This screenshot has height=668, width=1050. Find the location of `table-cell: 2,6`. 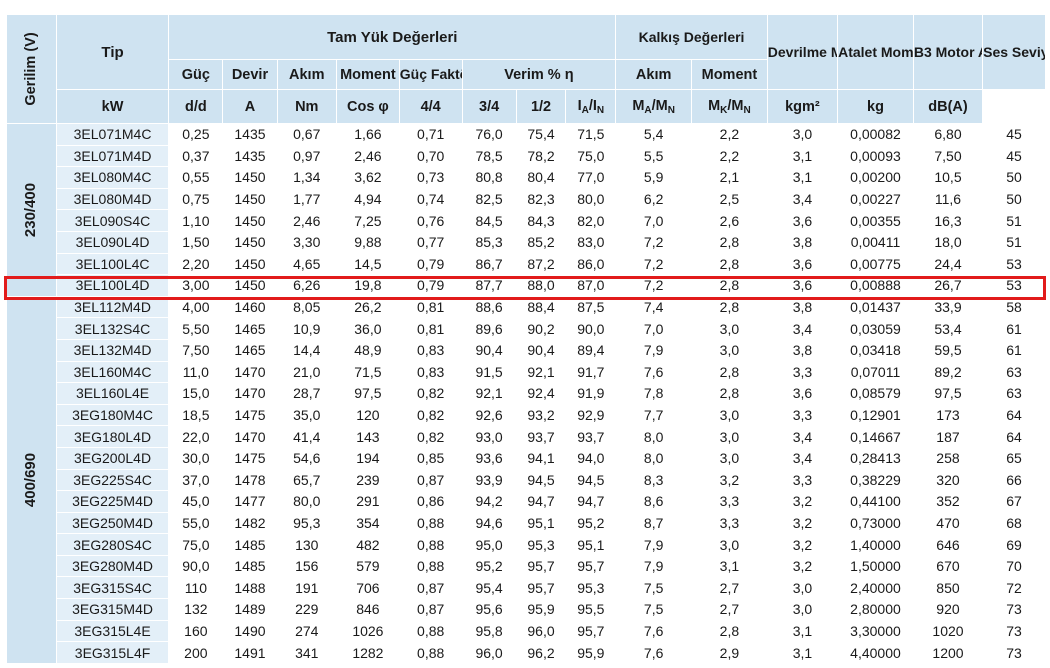

table-cell: 2,6 is located at coordinates (729, 220).